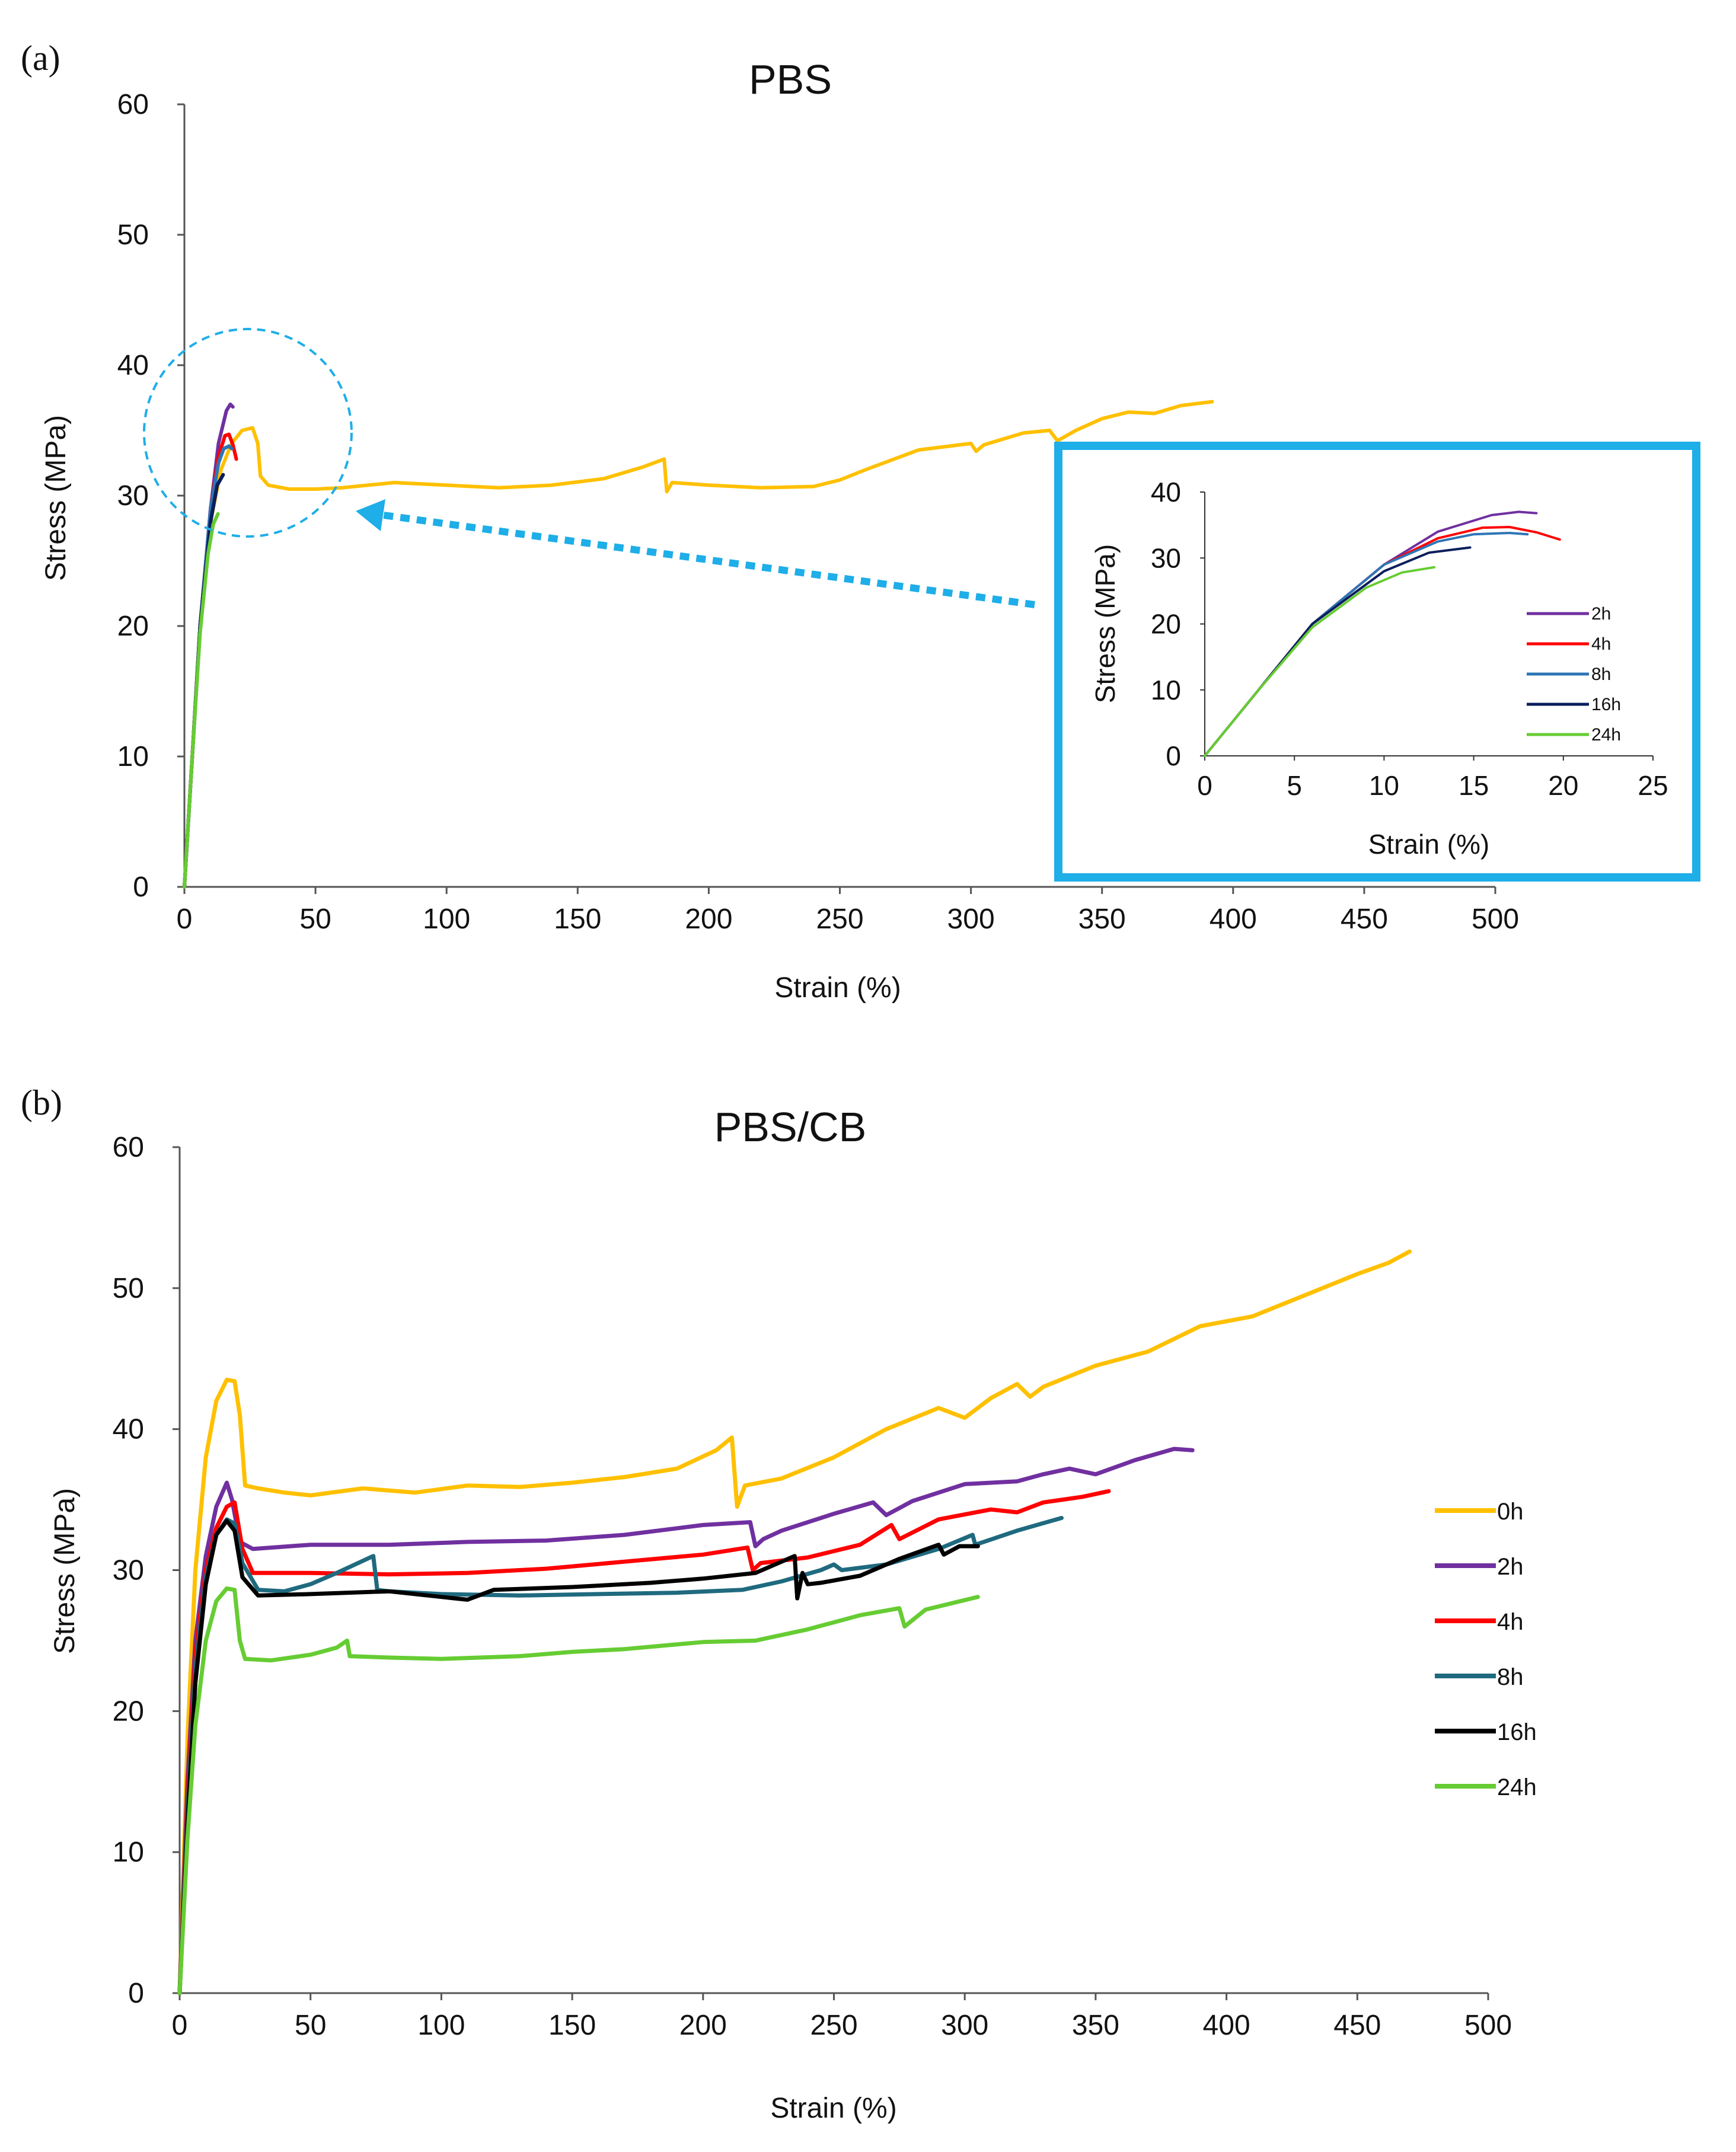 The width and height of the screenshot is (1736, 2152). Describe the element at coordinates (1510, 1567) in the screenshot. I see `legend-label: 2h` at that location.